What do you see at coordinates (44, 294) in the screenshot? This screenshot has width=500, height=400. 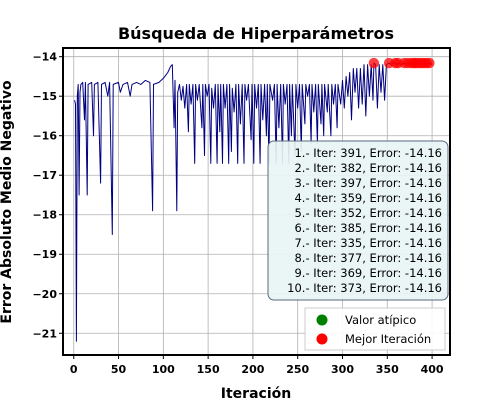 I see `y-tick-label: −20` at bounding box center [44, 294].